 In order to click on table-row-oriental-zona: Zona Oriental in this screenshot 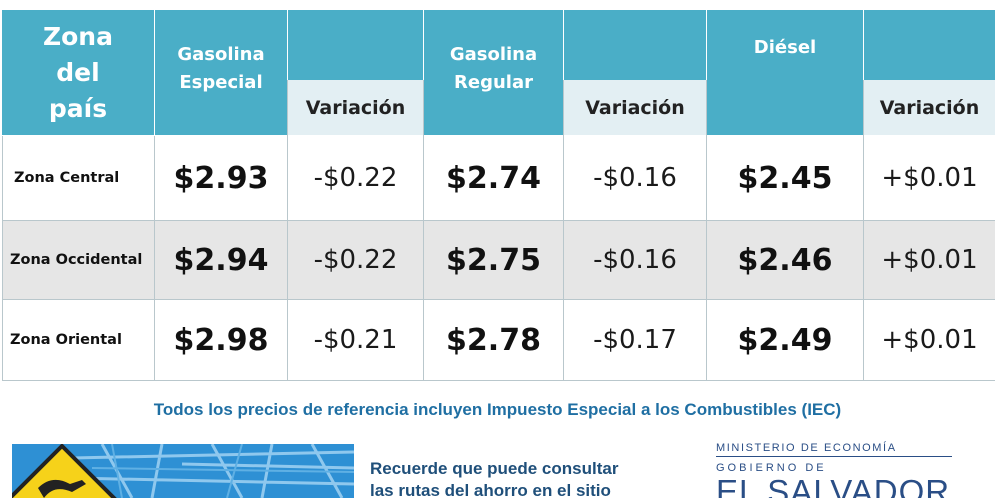, I will do `click(66, 340)`.